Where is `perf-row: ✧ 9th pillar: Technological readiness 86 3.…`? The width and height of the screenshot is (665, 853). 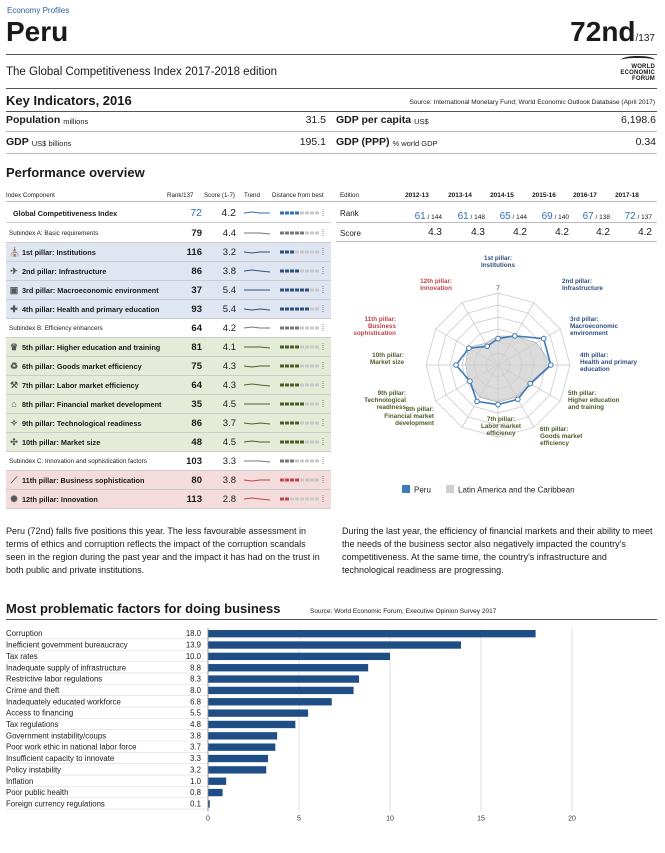
perf-row: ✧ 9th pillar: Technological readiness 86 3.… is located at coordinates (168, 423).